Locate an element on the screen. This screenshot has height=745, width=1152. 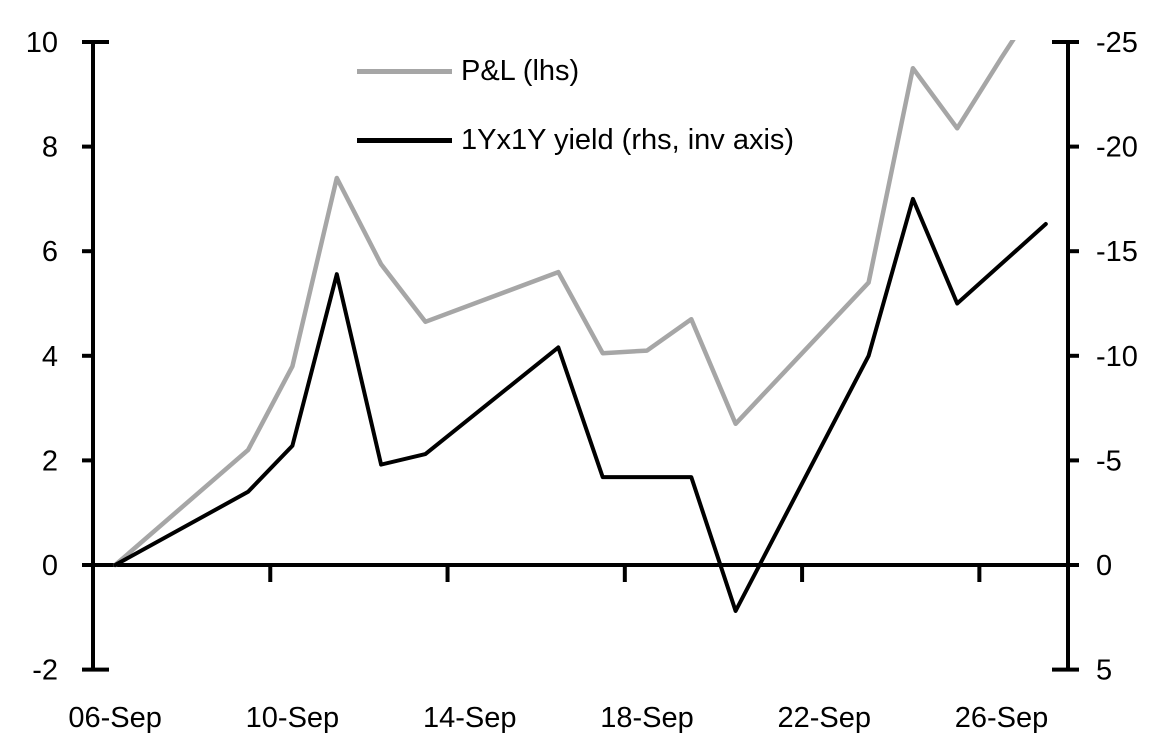
legend-item-yield: 1Yx1Y yield (rhs, inv axis) is located at coordinates (575, 140).